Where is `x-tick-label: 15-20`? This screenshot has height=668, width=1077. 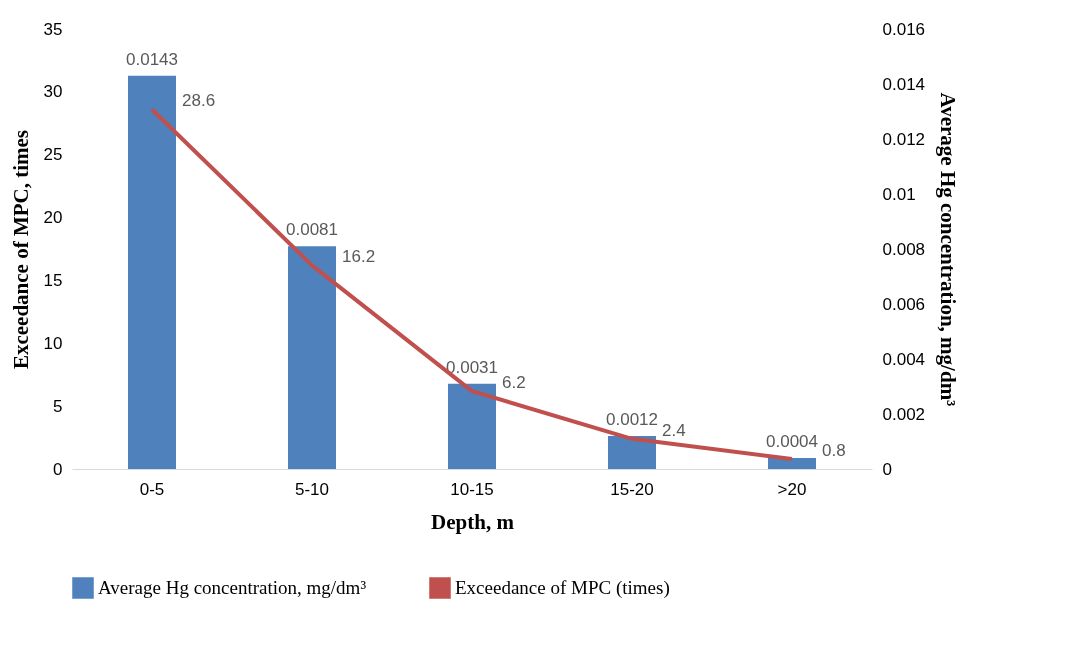 x-tick-label: 15-20 is located at coordinates (632, 489).